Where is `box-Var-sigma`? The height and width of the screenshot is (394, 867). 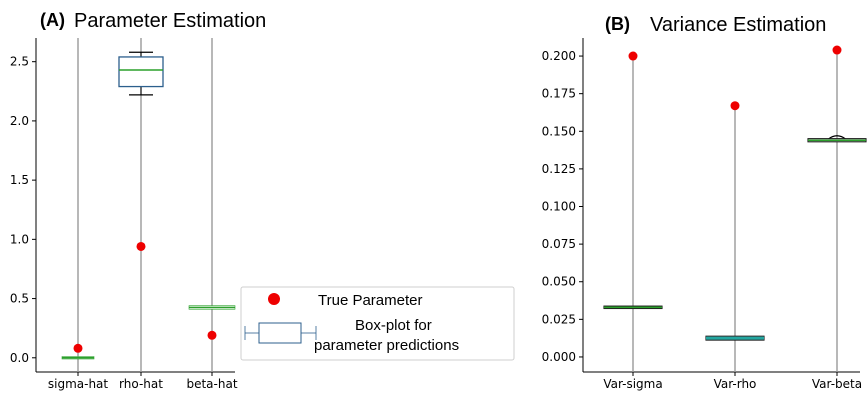 box-Var-sigma is located at coordinates (633, 214).